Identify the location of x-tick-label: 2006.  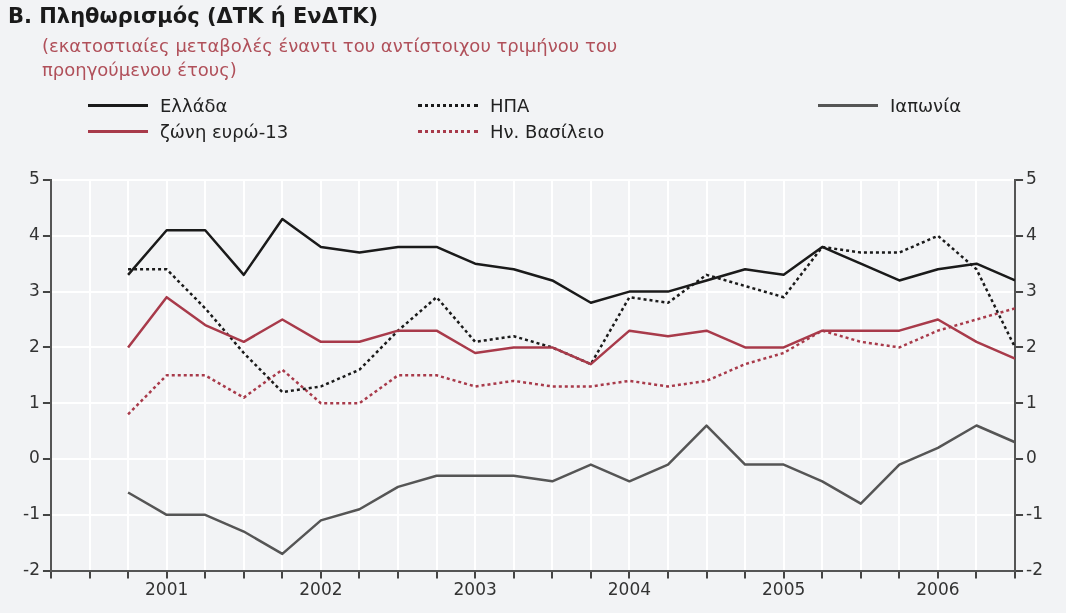
(938, 589).